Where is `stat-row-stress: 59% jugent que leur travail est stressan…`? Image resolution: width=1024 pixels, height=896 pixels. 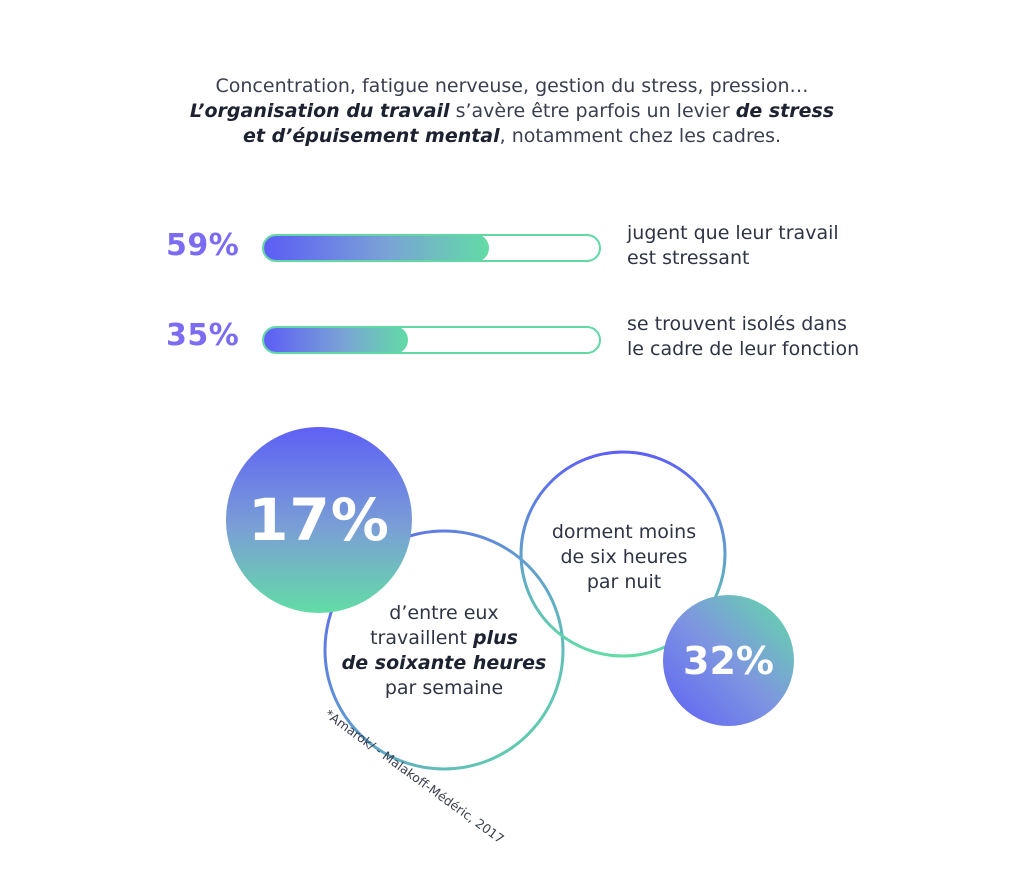
stat-row-stress: 59% jugent que leur travail est stressan… is located at coordinates (512, 250).